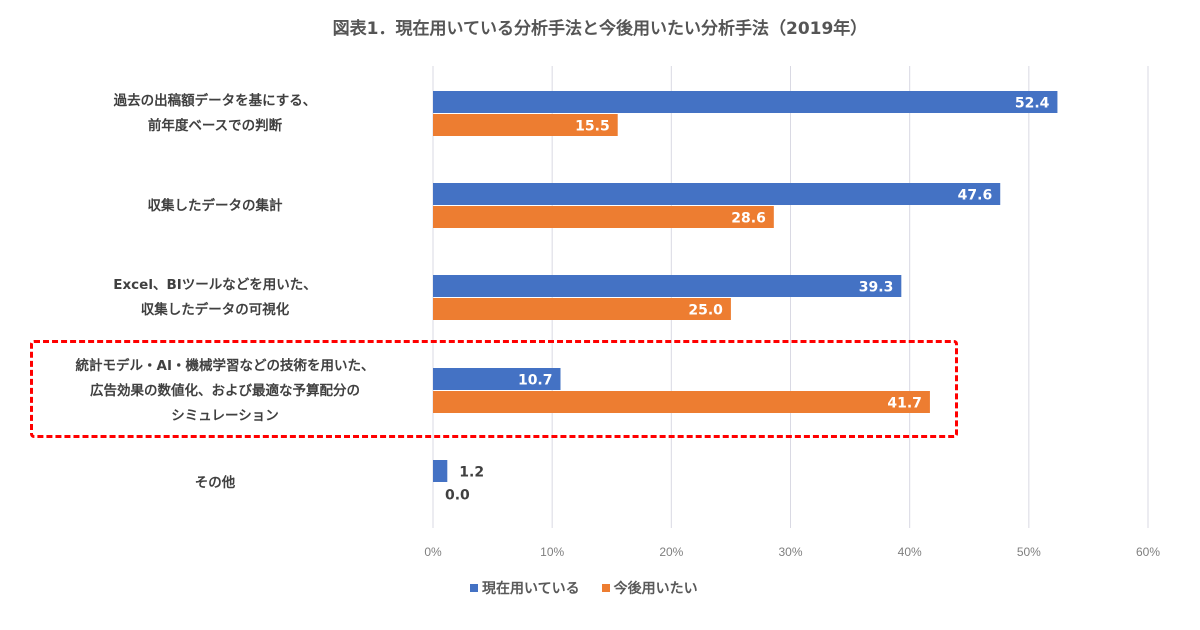 The width and height of the screenshot is (1200, 630). Describe the element at coordinates (552, 552) in the screenshot. I see `x-tick-label: 10%` at that location.